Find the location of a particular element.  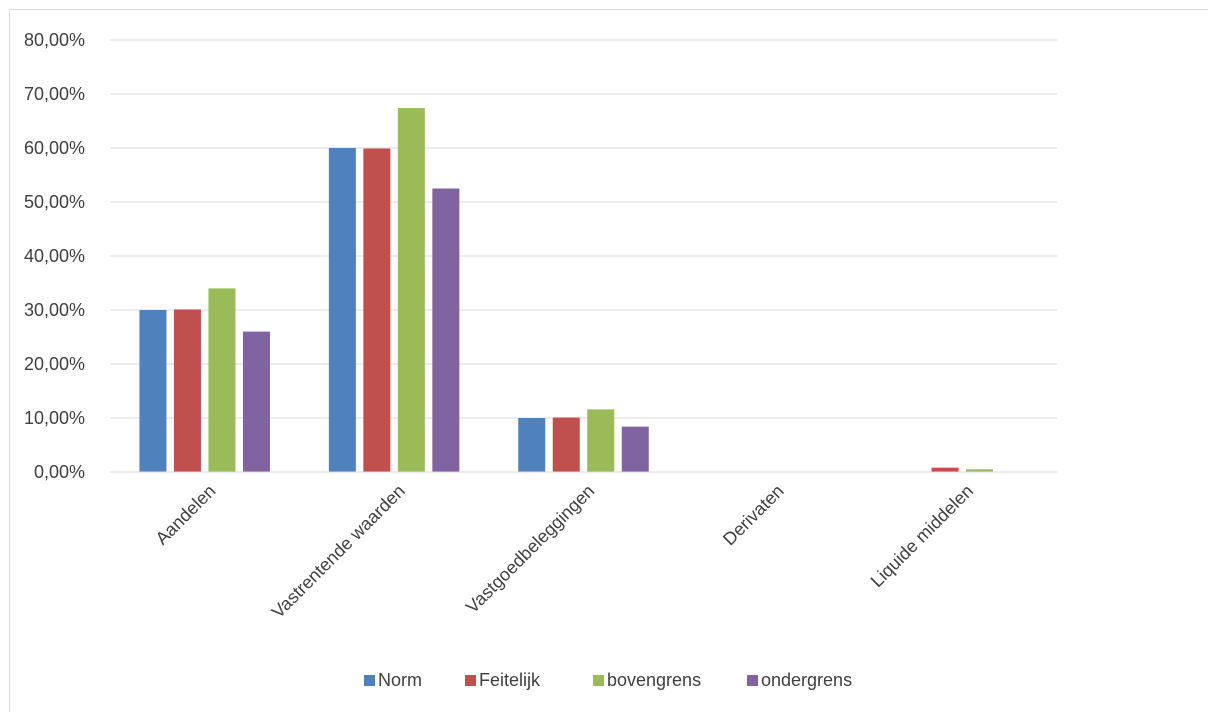

y-tick-label: 80,00% is located at coordinates (54, 40).